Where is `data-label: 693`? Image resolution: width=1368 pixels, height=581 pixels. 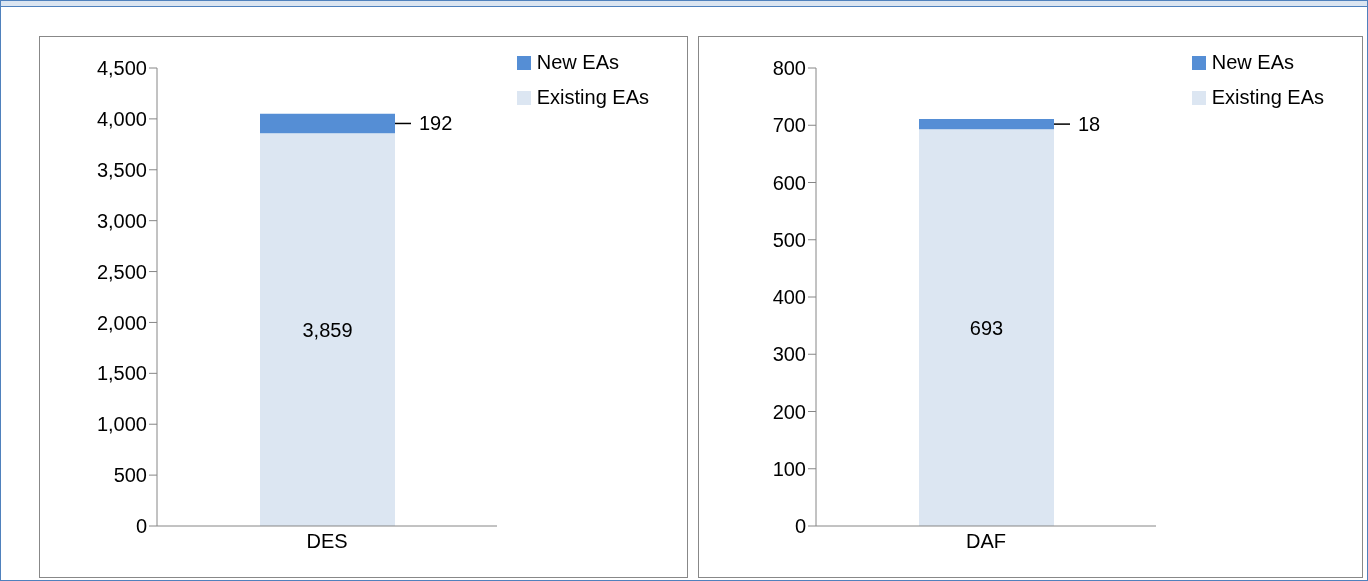 data-label: 693 is located at coordinates (986, 327).